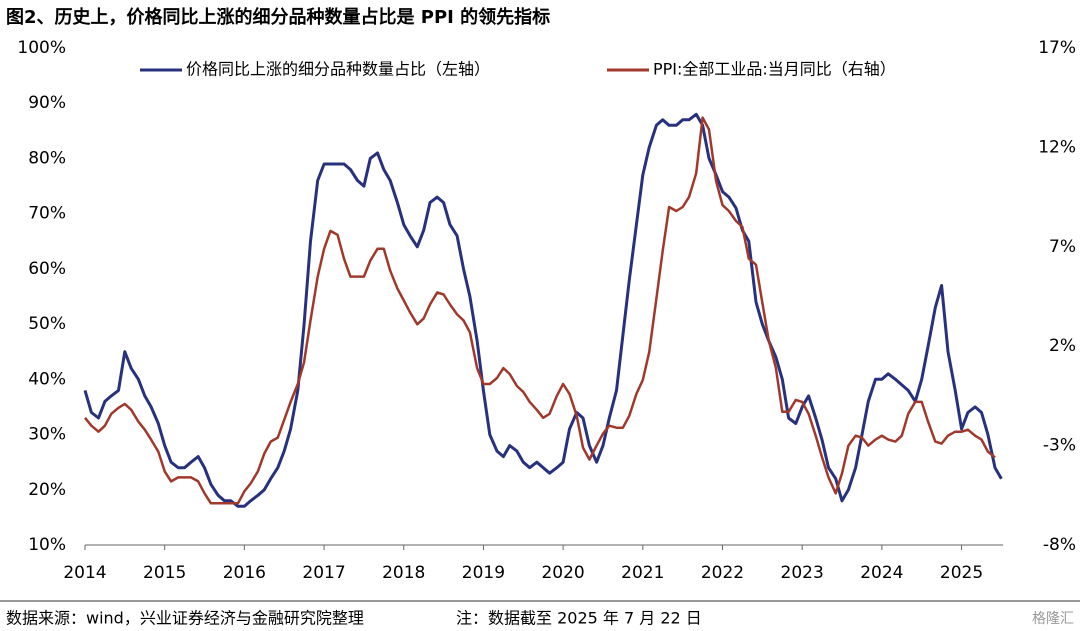  I want to click on x-tick-label: 2014, so click(84, 573).